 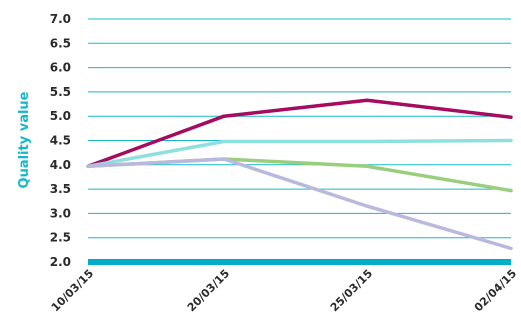 What do you see at coordinates (60, 189) in the screenshot?
I see `y-tick-label: 3.5` at bounding box center [60, 189].